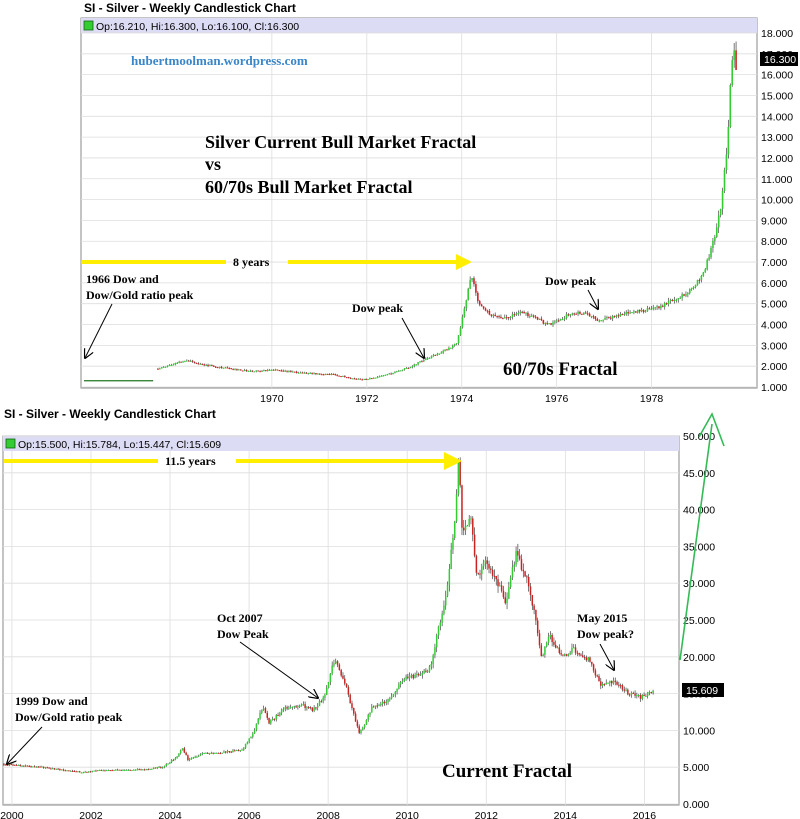 This screenshot has height=819, width=800. I want to click on y-tick-label: 11.000, so click(776, 180).